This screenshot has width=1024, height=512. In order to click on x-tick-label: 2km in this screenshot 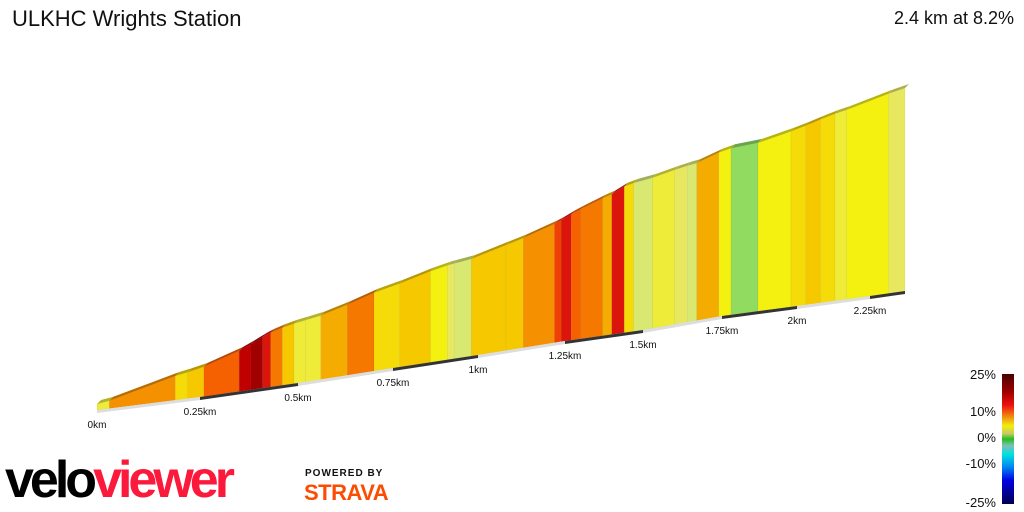, I will do `click(797, 321)`.